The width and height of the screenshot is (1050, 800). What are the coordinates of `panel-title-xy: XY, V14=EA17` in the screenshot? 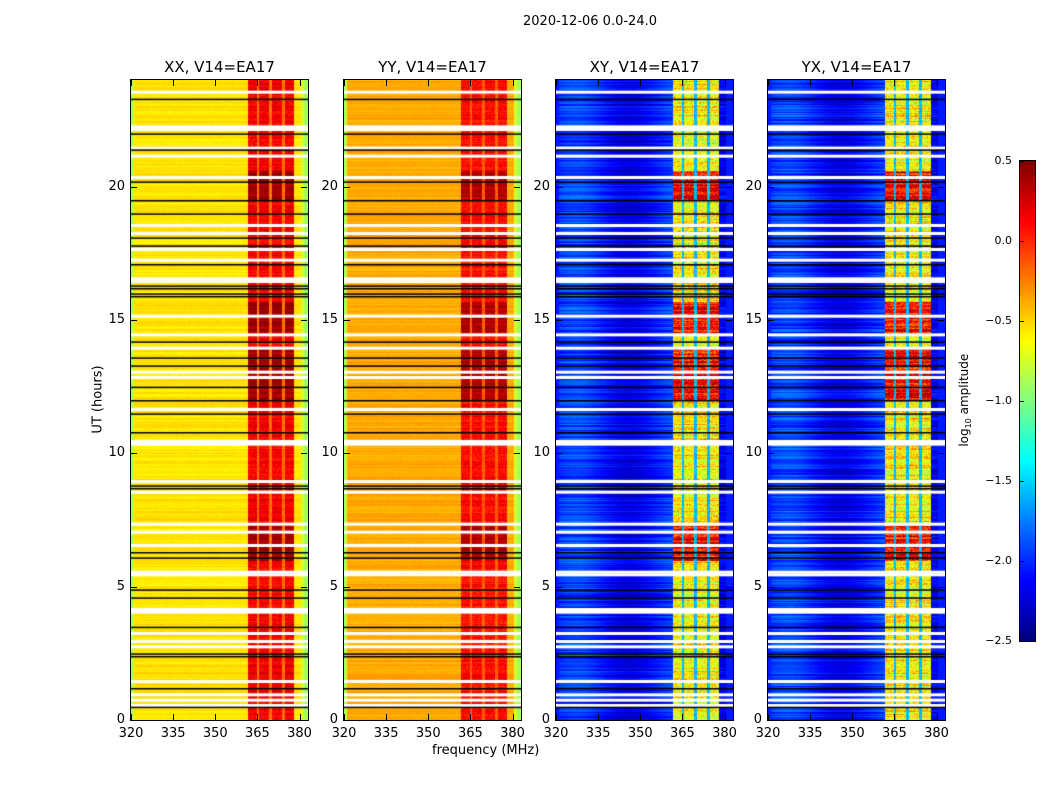 It's located at (644, 67).